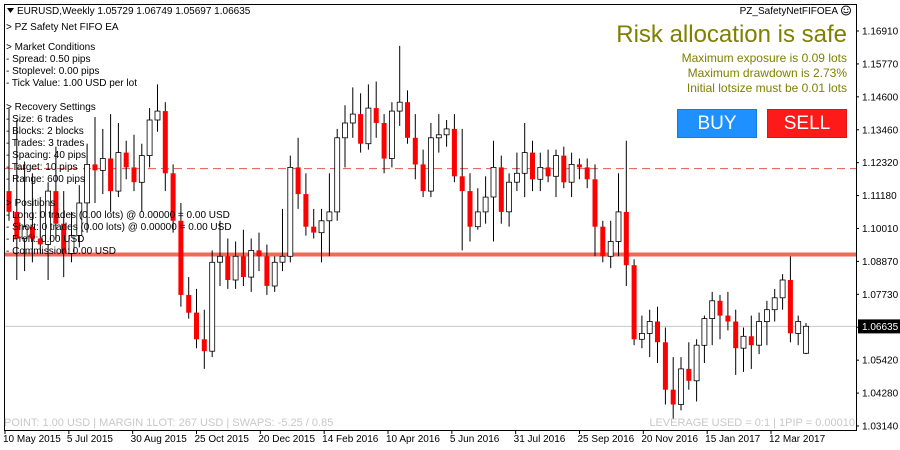 The image size is (900, 450). Describe the element at coordinates (846, 10) in the screenshot. I see `smiley-icon` at that location.